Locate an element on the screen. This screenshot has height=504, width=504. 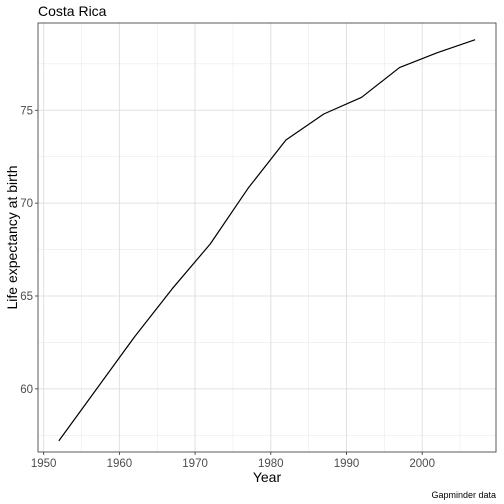
x-tick-label: 1980 is located at coordinates (271, 464).